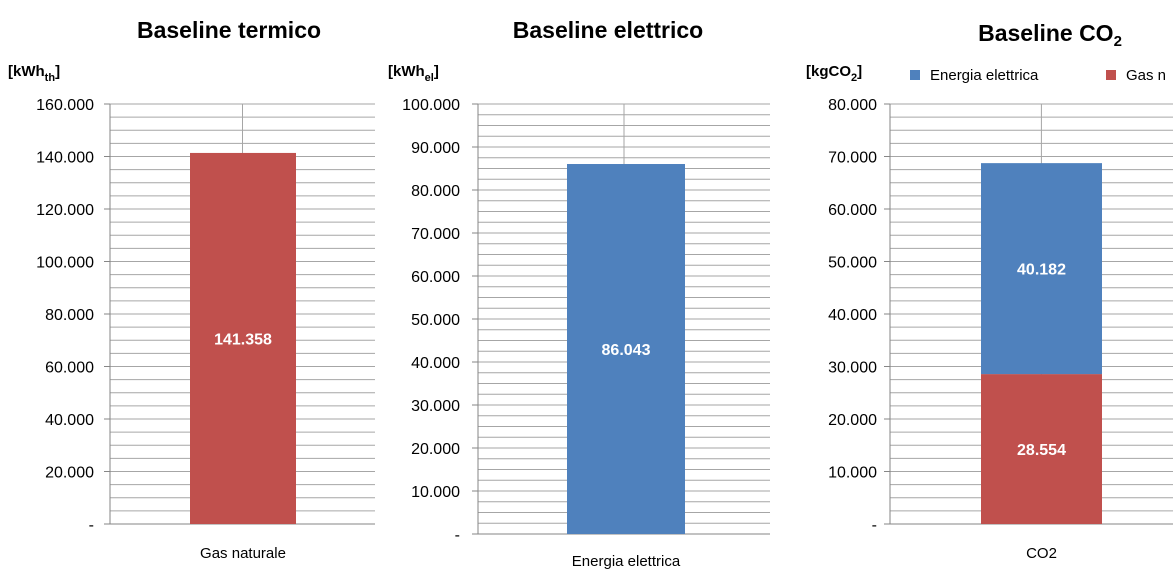 The image size is (1173, 570). I want to click on y-axis-unit-sub: el, so click(429, 78).